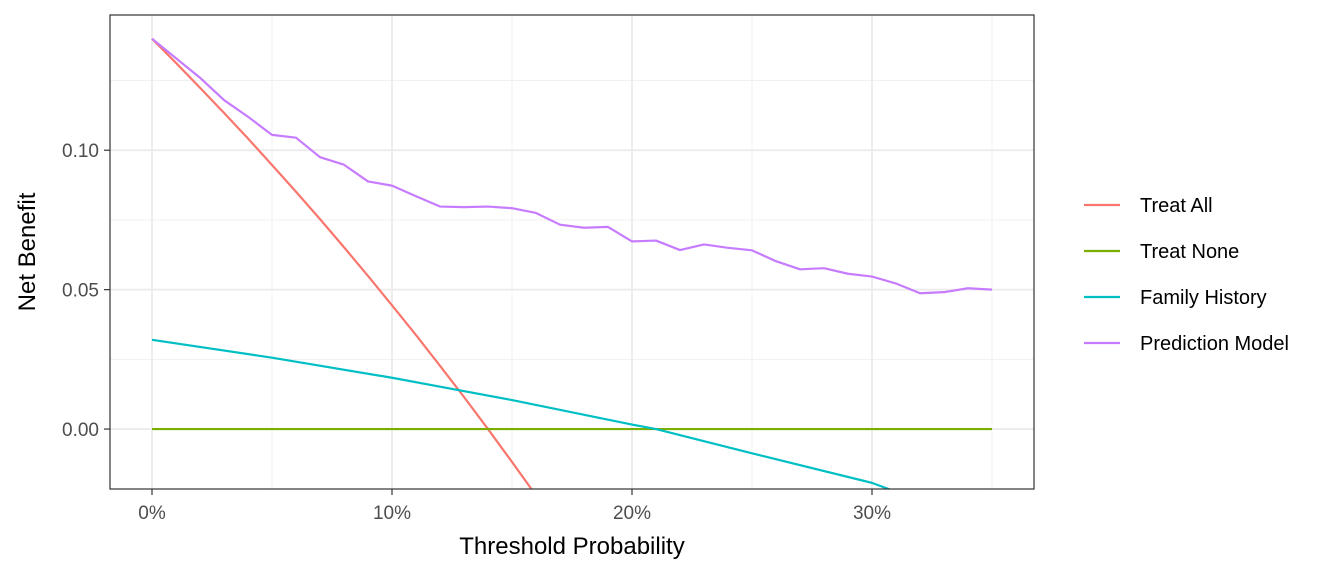 Image resolution: width=1344 pixels, height=576 pixels. I want to click on legend-label: Treat None, so click(1189, 252).